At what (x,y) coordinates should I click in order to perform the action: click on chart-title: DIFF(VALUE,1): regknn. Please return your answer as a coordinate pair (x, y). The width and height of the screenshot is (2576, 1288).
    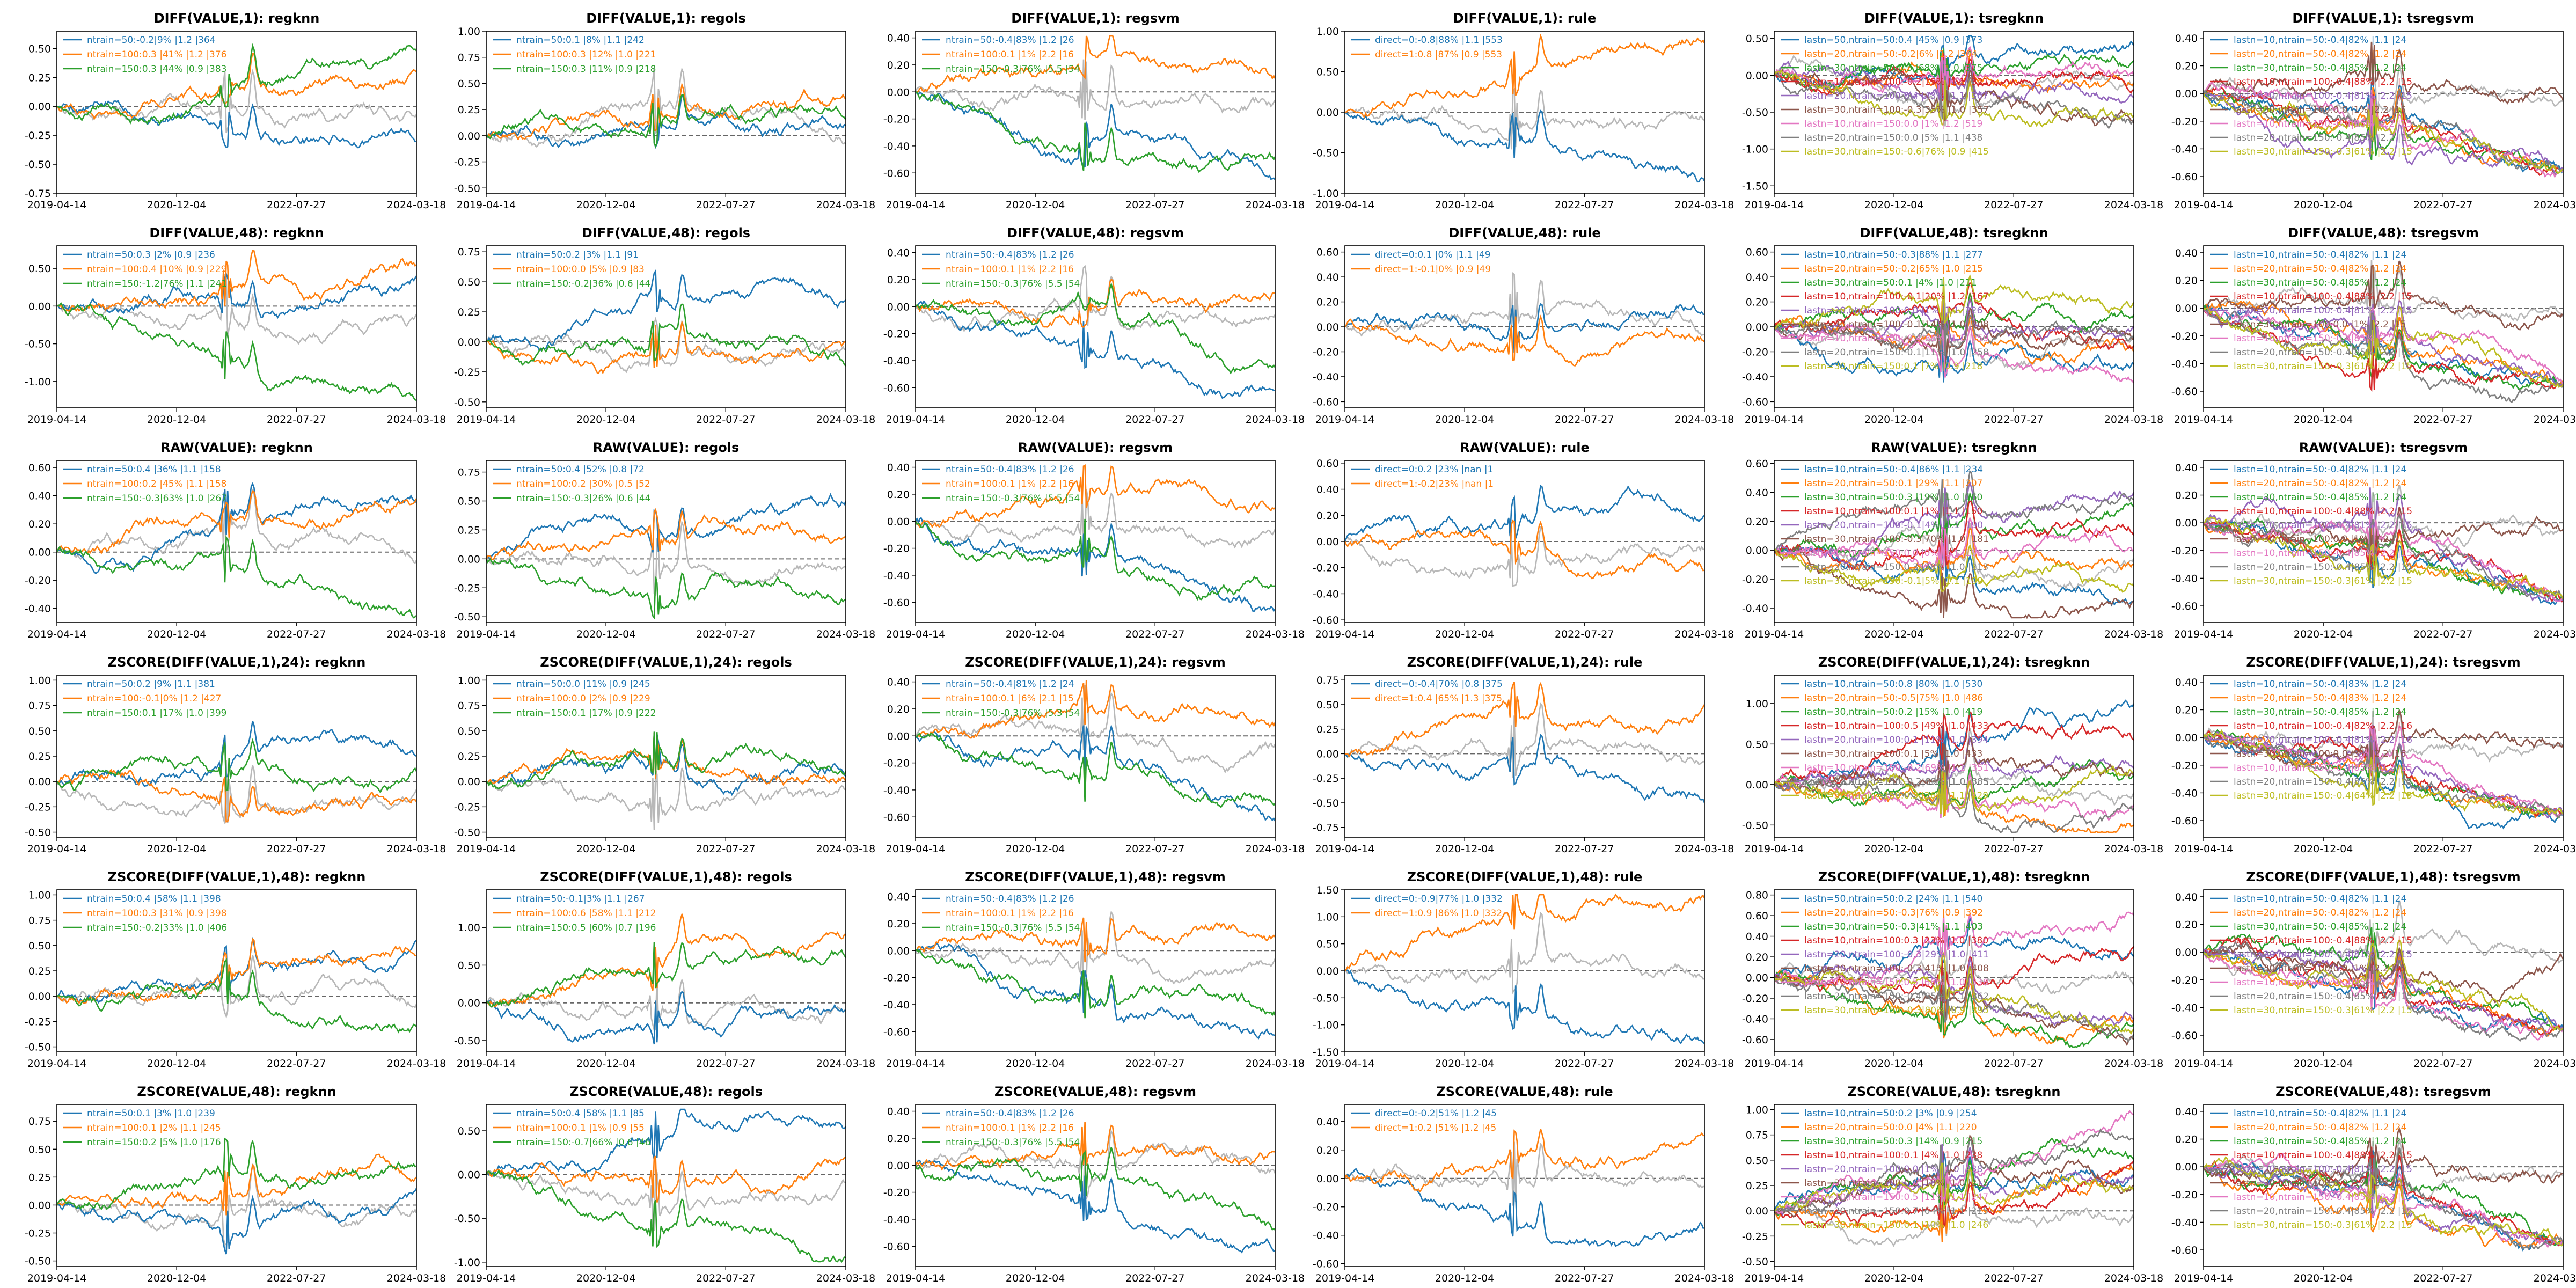
    Looking at the image, I should click on (237, 18).